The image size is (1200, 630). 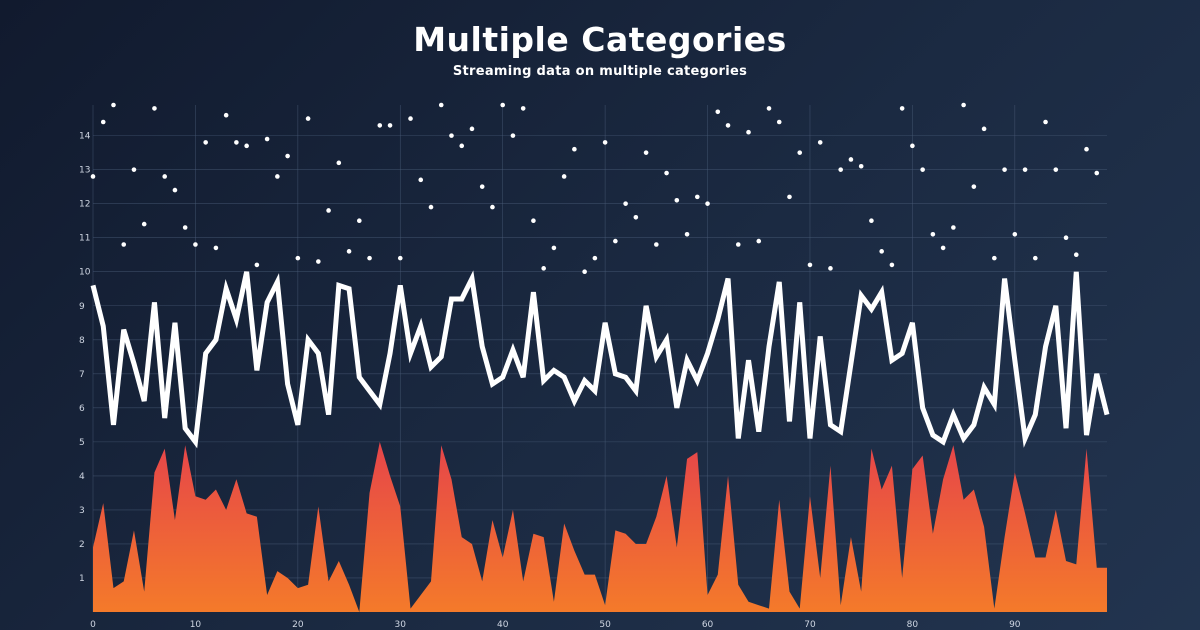 What do you see at coordinates (810, 625) in the screenshot?
I see `x-tick-label: 70` at bounding box center [810, 625].